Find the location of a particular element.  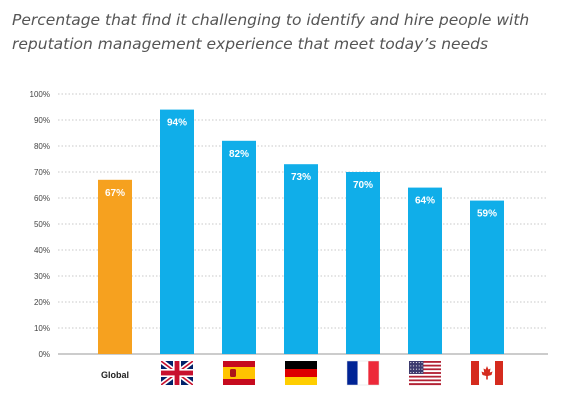

y-tick-label: 90% is located at coordinates (42, 120).